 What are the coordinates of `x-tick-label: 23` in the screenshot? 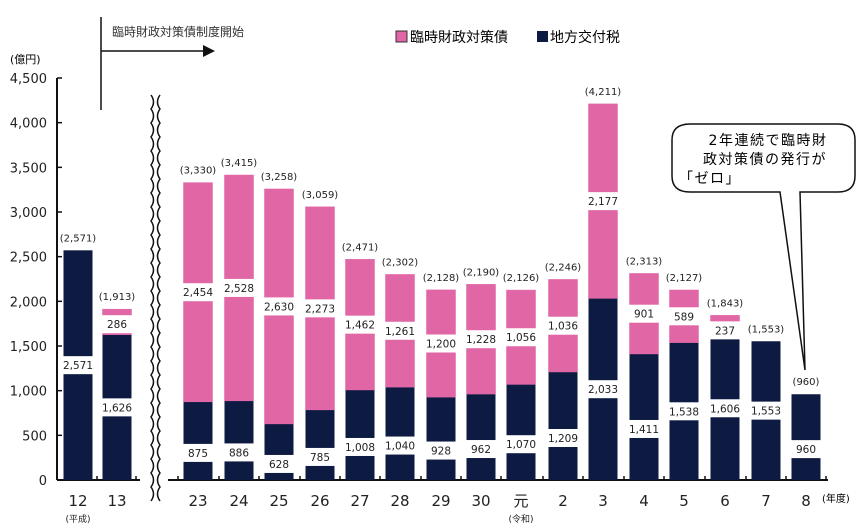 It's located at (197, 501).